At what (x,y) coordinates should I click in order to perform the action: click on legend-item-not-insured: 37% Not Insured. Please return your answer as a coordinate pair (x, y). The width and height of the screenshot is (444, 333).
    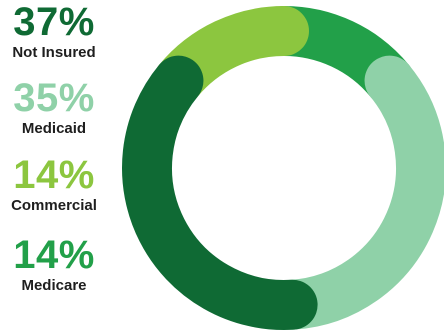
    Looking at the image, I should click on (54, 31).